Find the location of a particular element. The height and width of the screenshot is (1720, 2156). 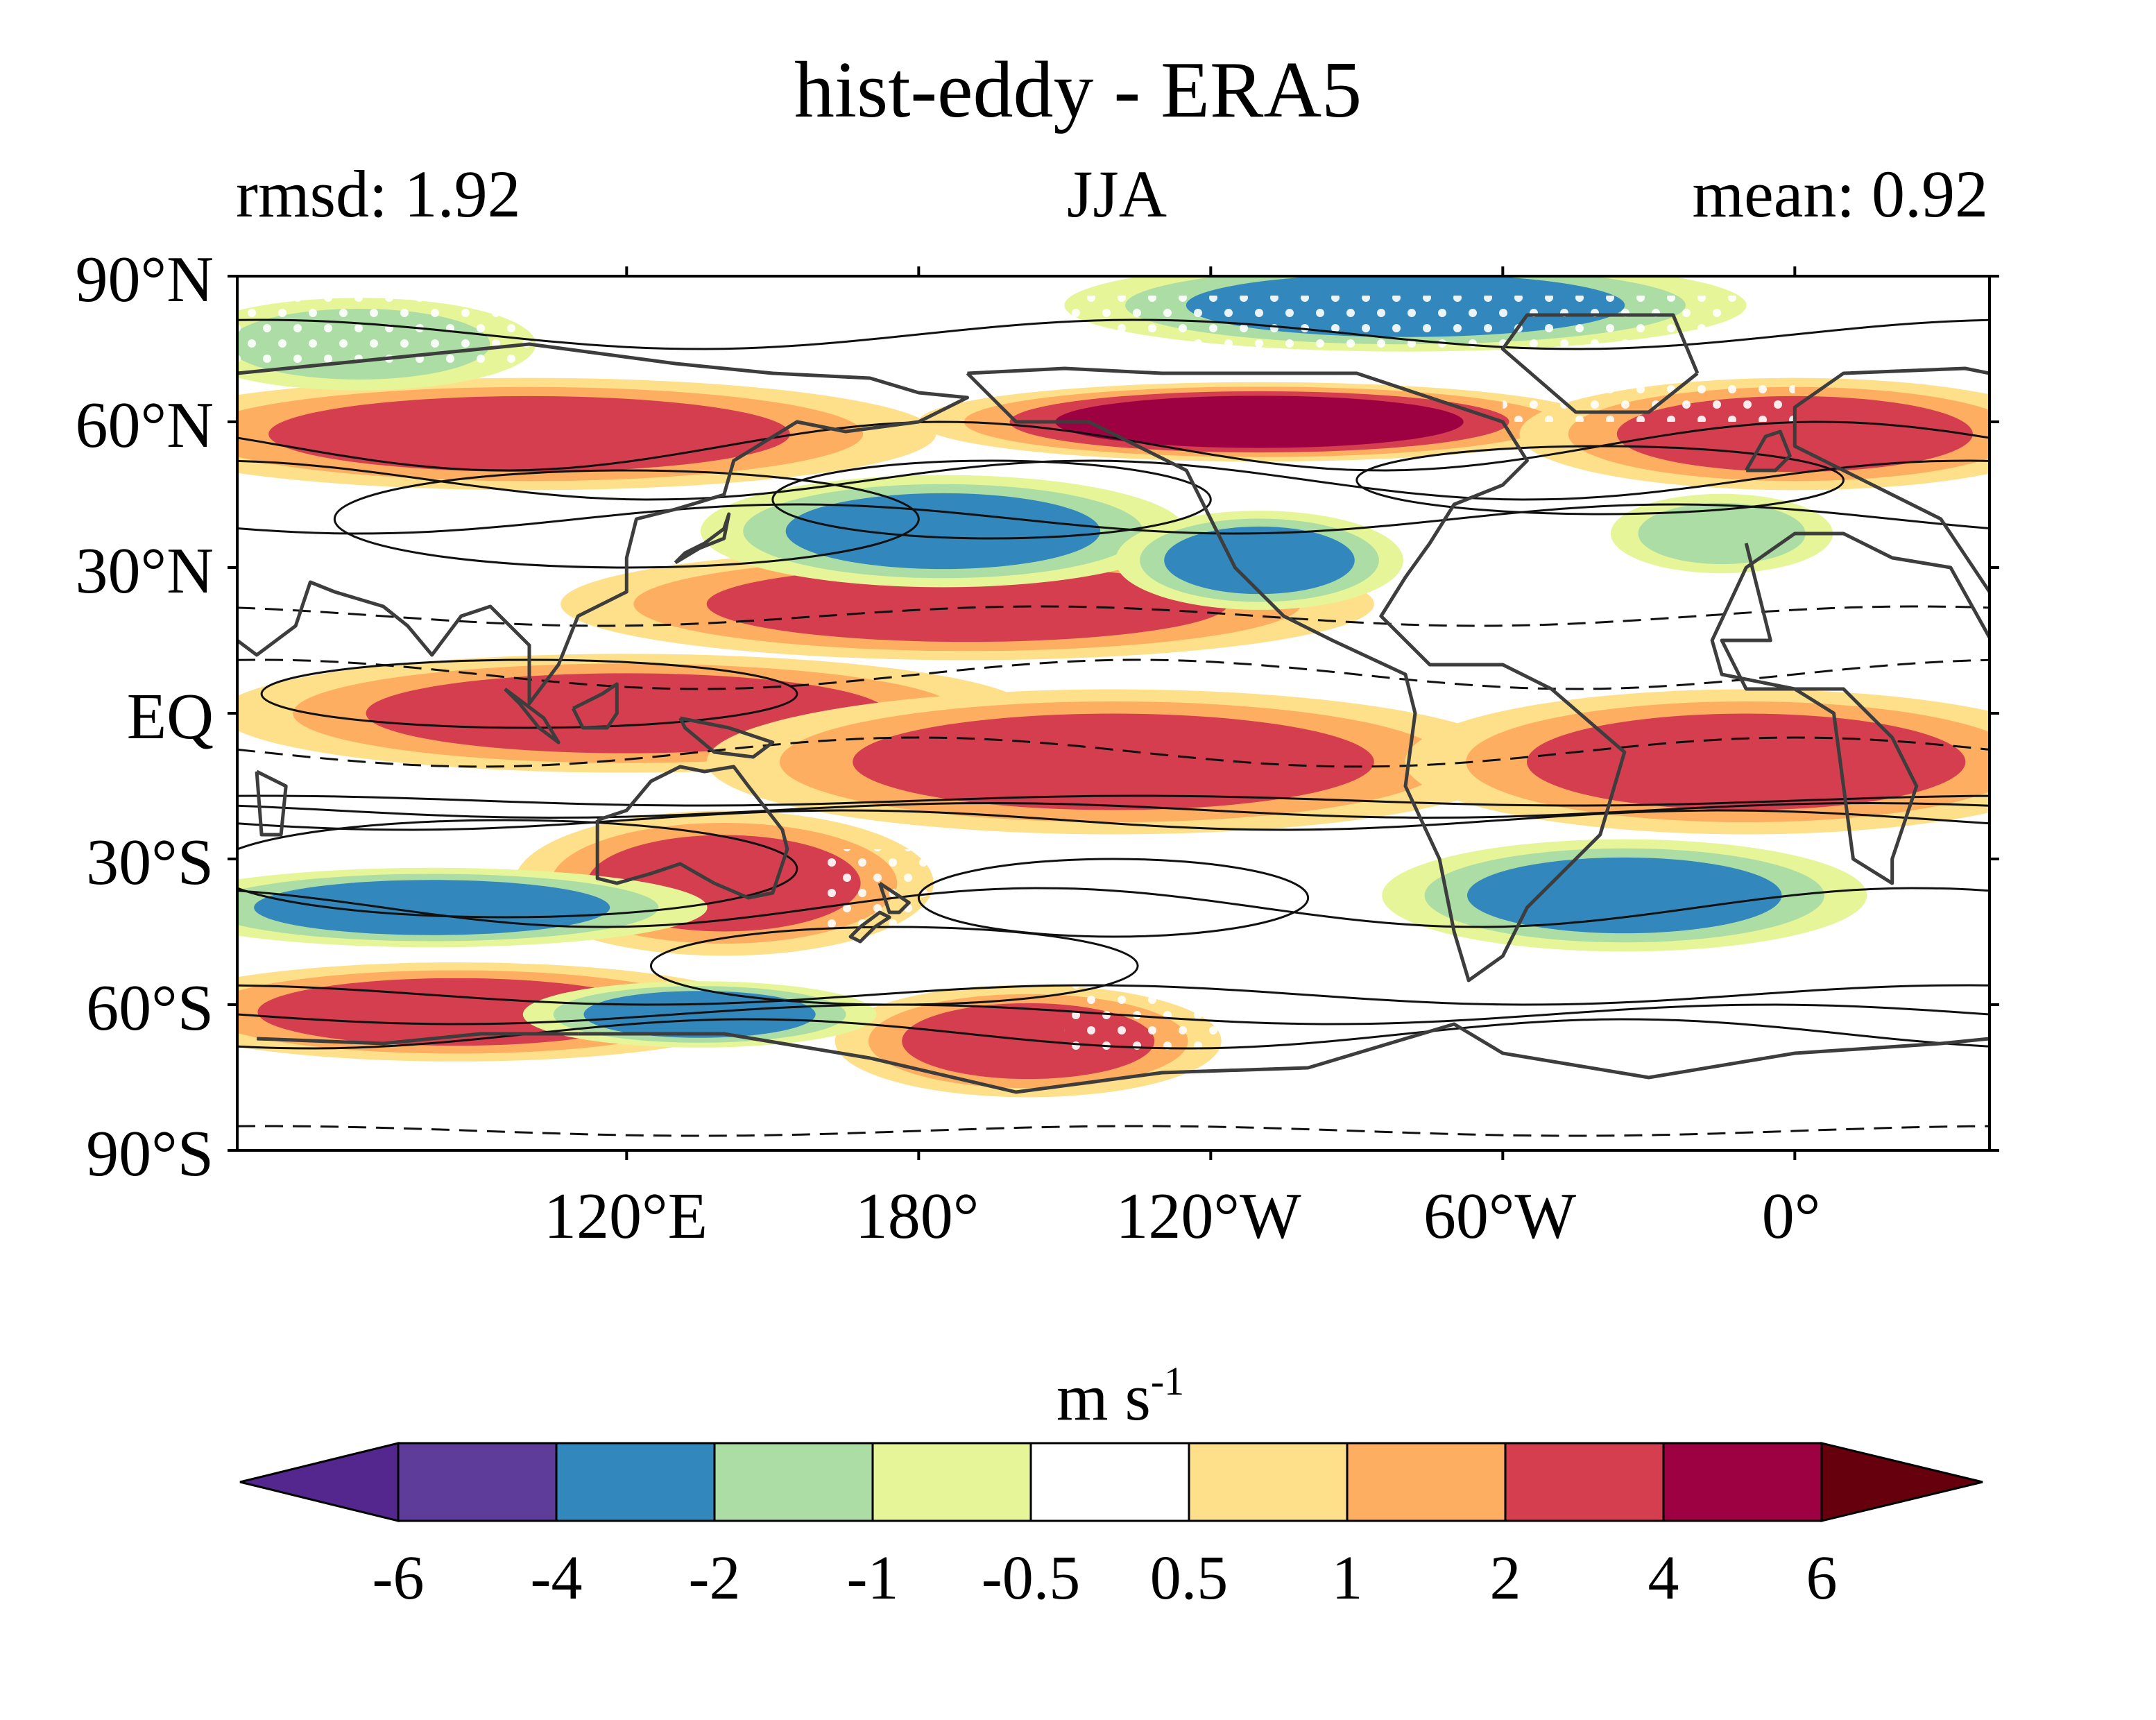

cb-tick-label: 4 is located at coordinates (1663, 1578).